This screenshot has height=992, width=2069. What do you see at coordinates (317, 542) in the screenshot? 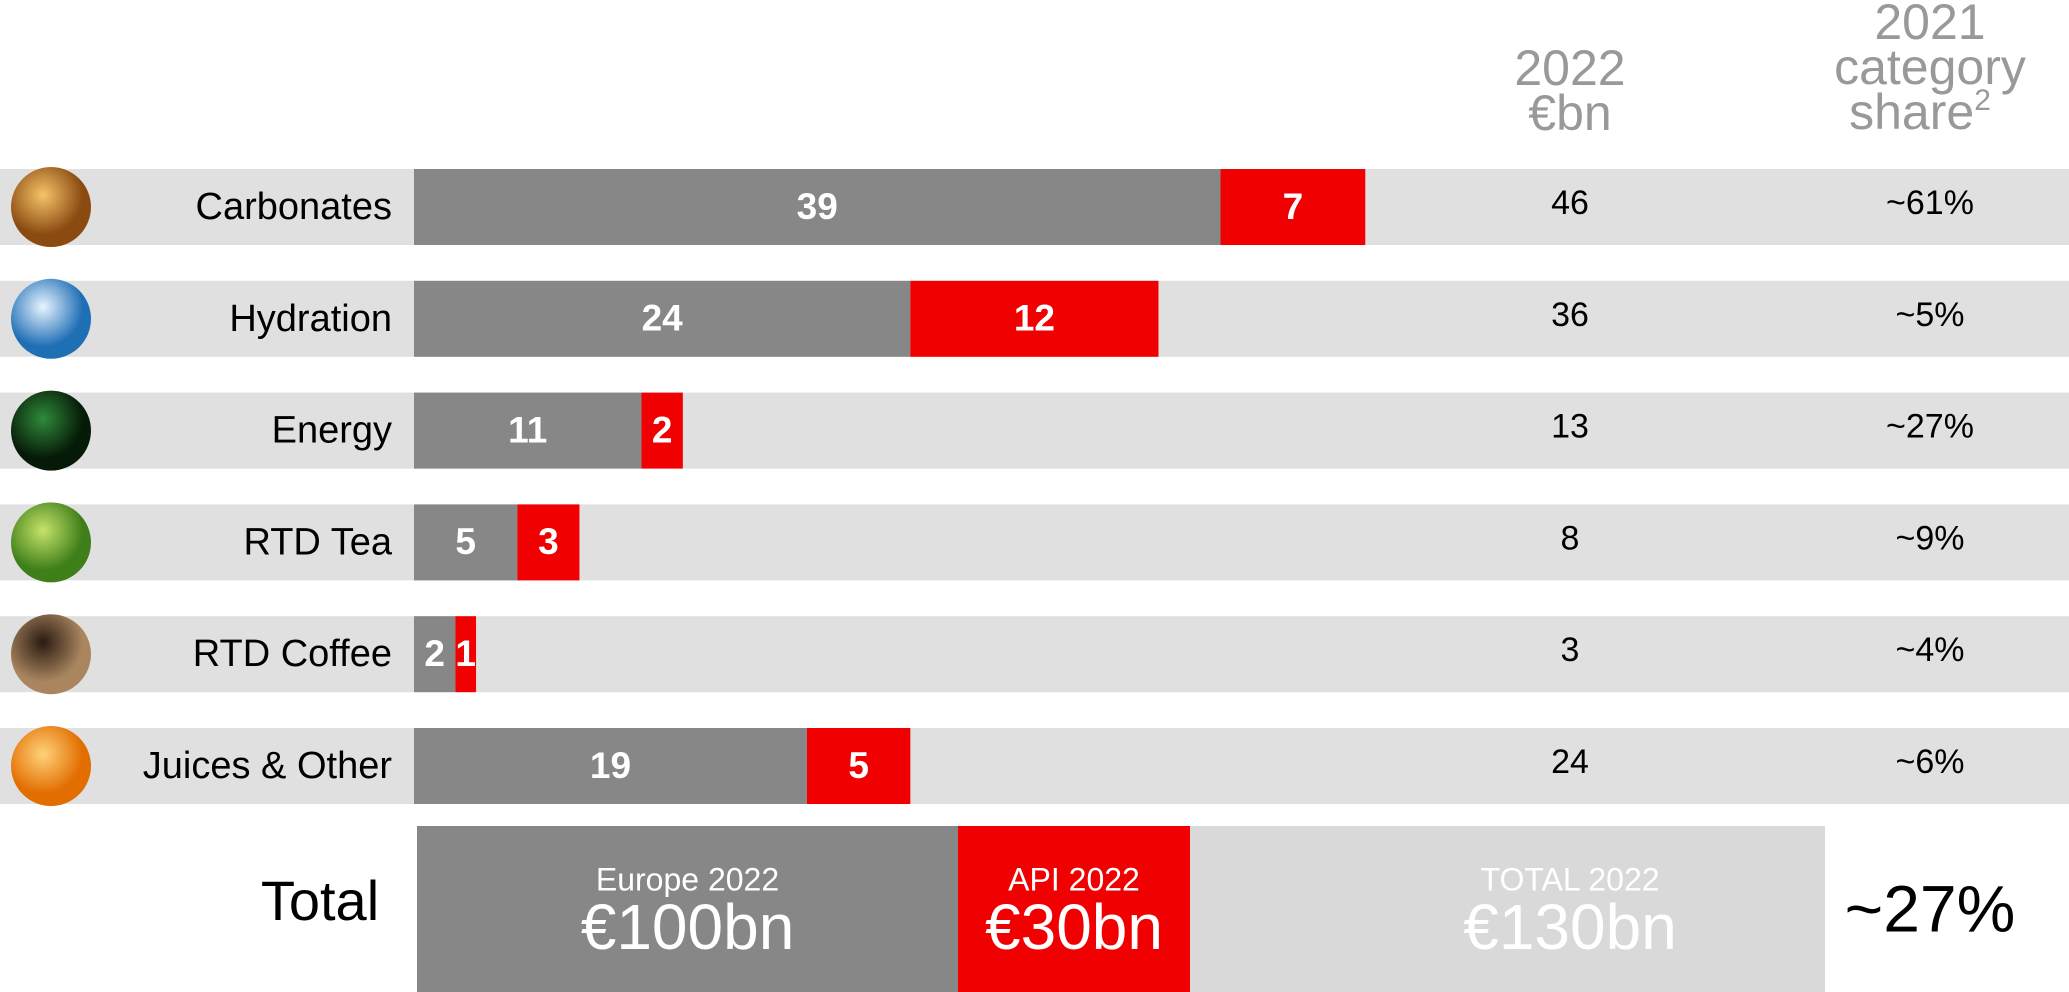
I see `category-label: RTD Tea` at bounding box center [317, 542].